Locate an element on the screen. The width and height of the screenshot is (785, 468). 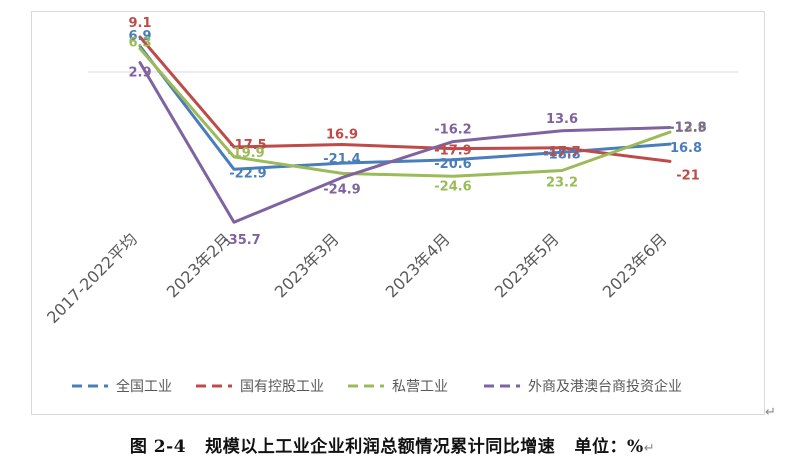
legend-label: 外商及港澳台商投资企业 is located at coordinates (605, 386).